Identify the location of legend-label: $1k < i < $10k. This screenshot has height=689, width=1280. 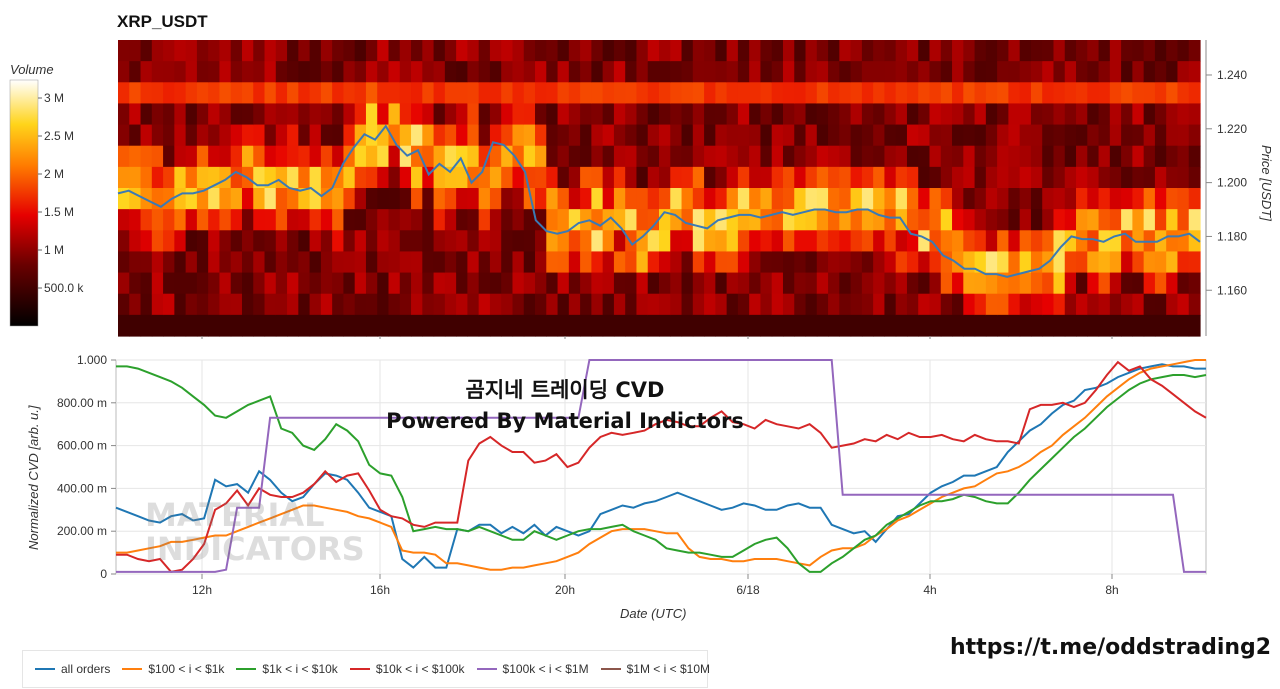
(300, 669).